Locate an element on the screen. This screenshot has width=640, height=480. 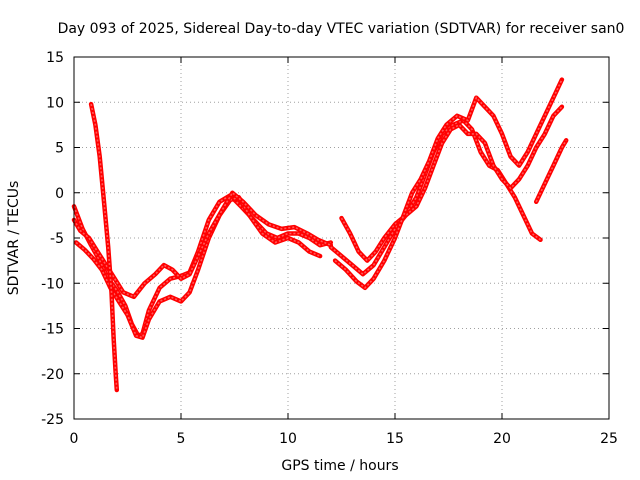
x-tick-label: 15 is located at coordinates (395, 439).